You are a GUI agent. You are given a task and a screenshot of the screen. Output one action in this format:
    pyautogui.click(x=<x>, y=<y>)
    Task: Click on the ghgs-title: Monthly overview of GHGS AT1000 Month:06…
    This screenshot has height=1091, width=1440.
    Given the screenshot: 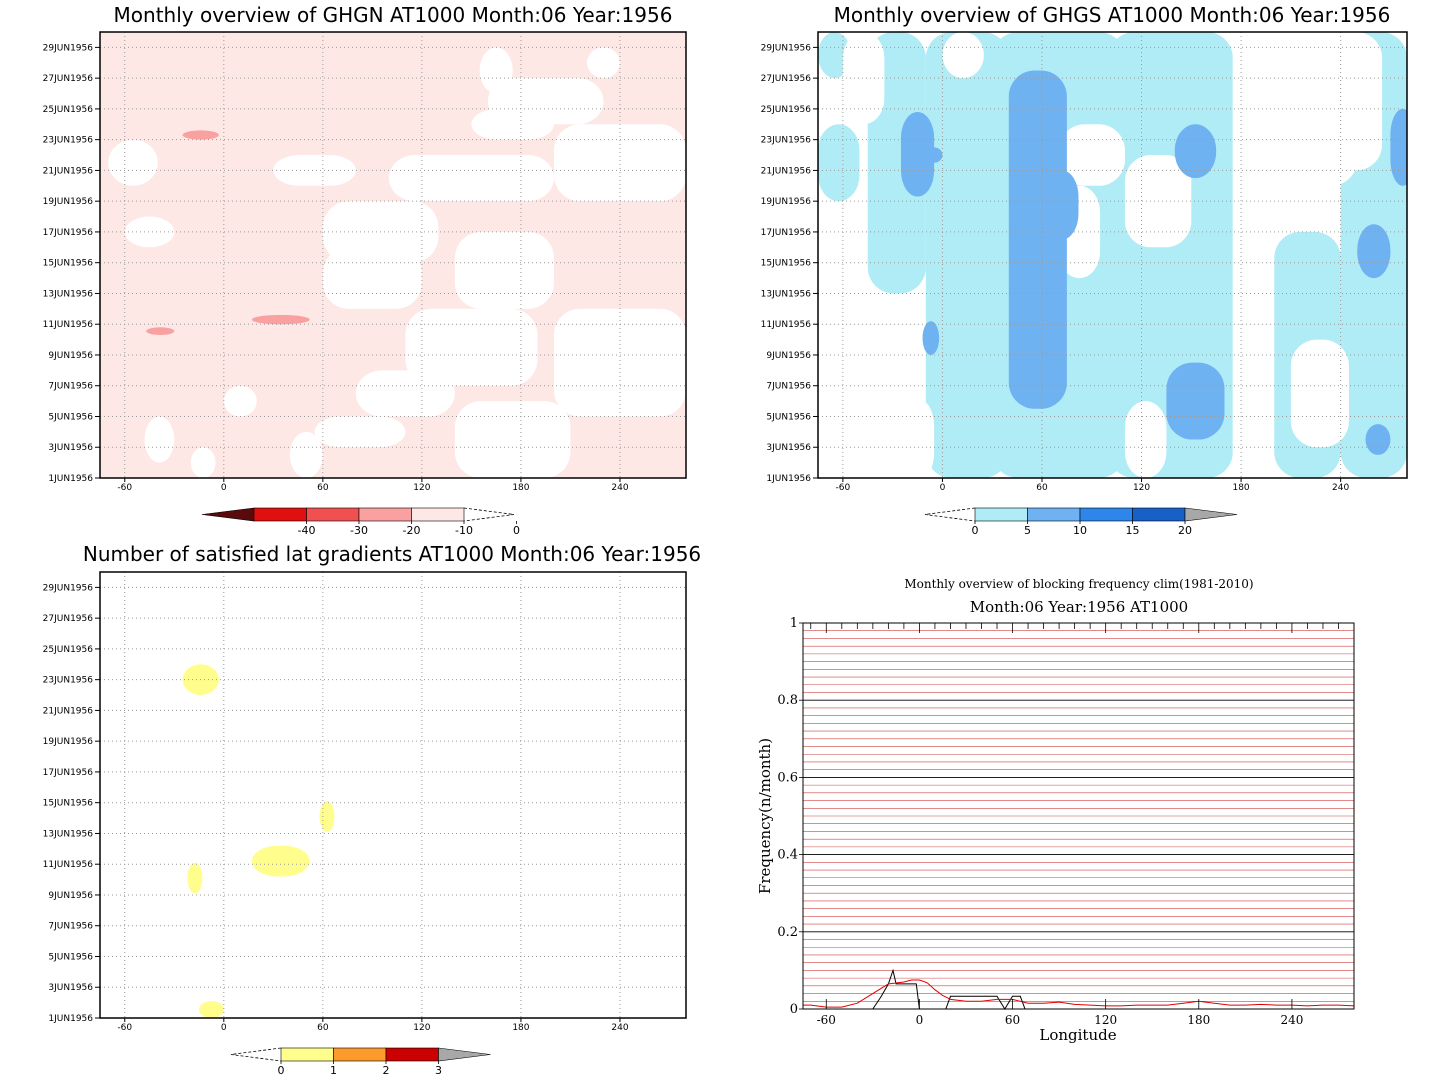 What is the action you would take?
    pyautogui.click(x=1112, y=15)
    